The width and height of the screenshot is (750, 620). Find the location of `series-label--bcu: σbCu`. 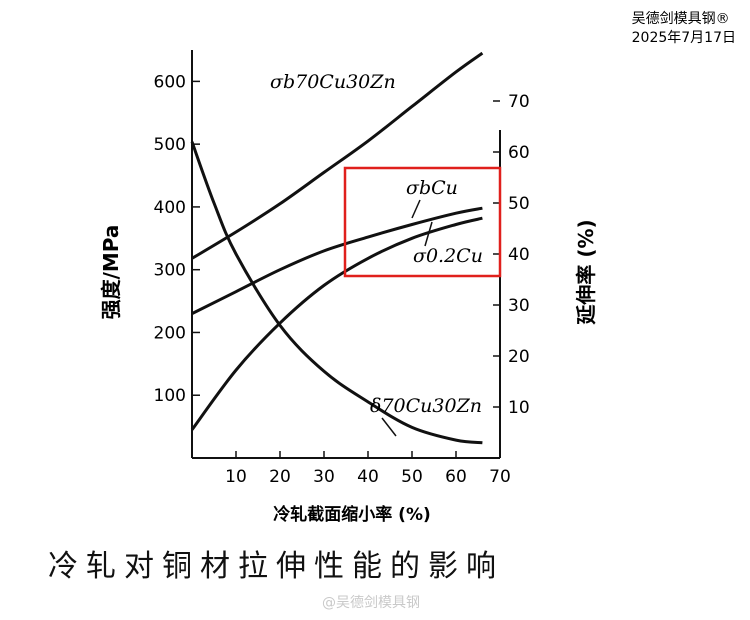

series-label--bcu: σbCu is located at coordinates (432, 188).